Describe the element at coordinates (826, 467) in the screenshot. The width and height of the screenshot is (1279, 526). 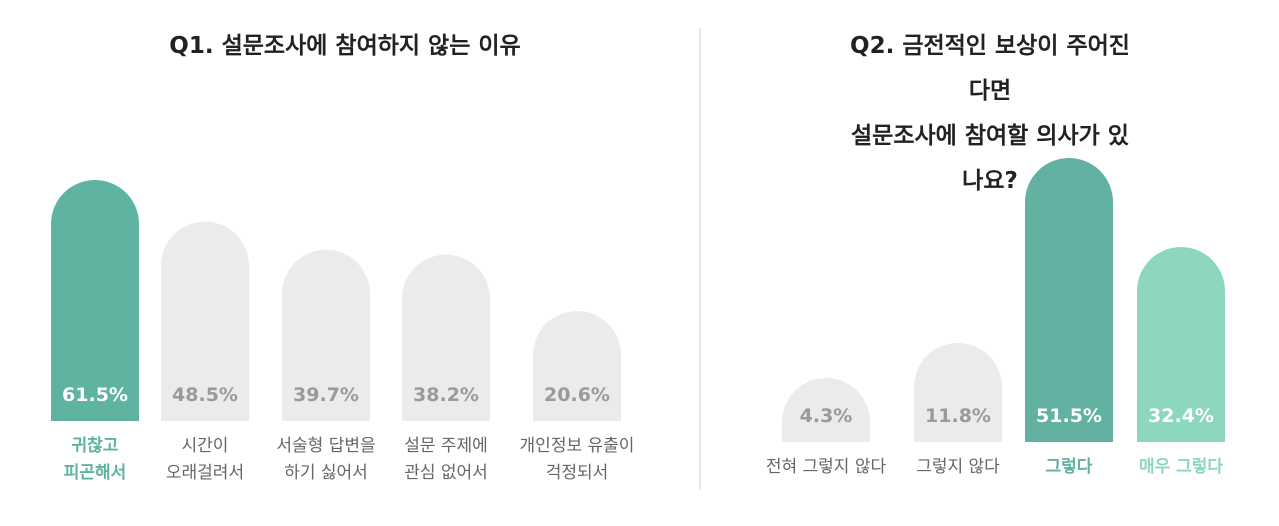
I see `category-label: 전혀 그렇지 않다` at that location.